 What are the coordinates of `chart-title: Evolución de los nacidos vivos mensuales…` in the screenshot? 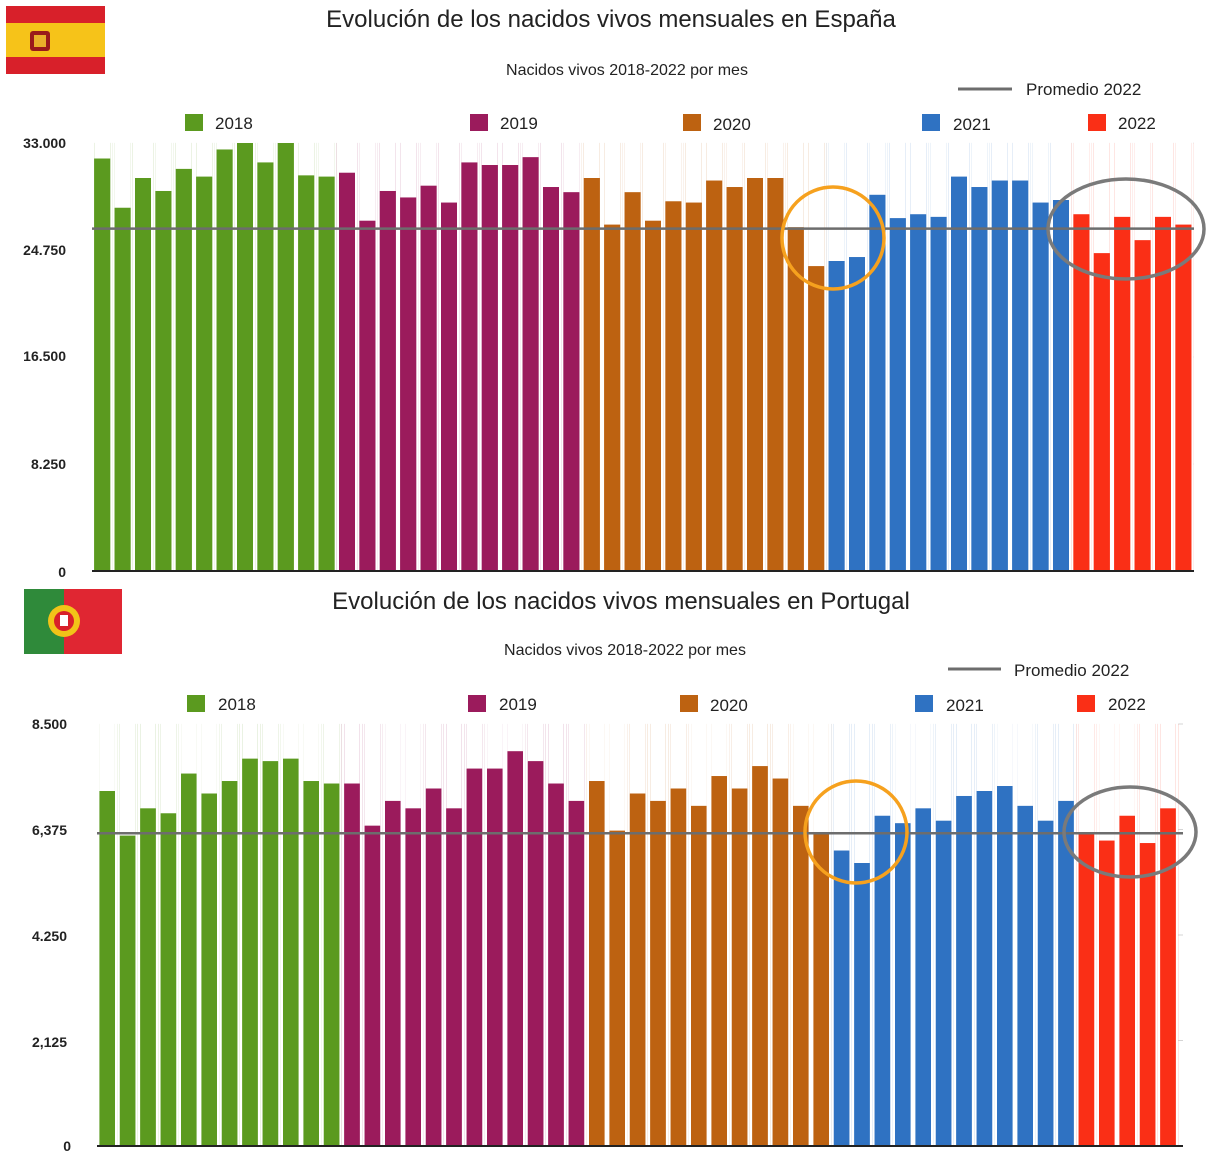 It's located at (611, 19).